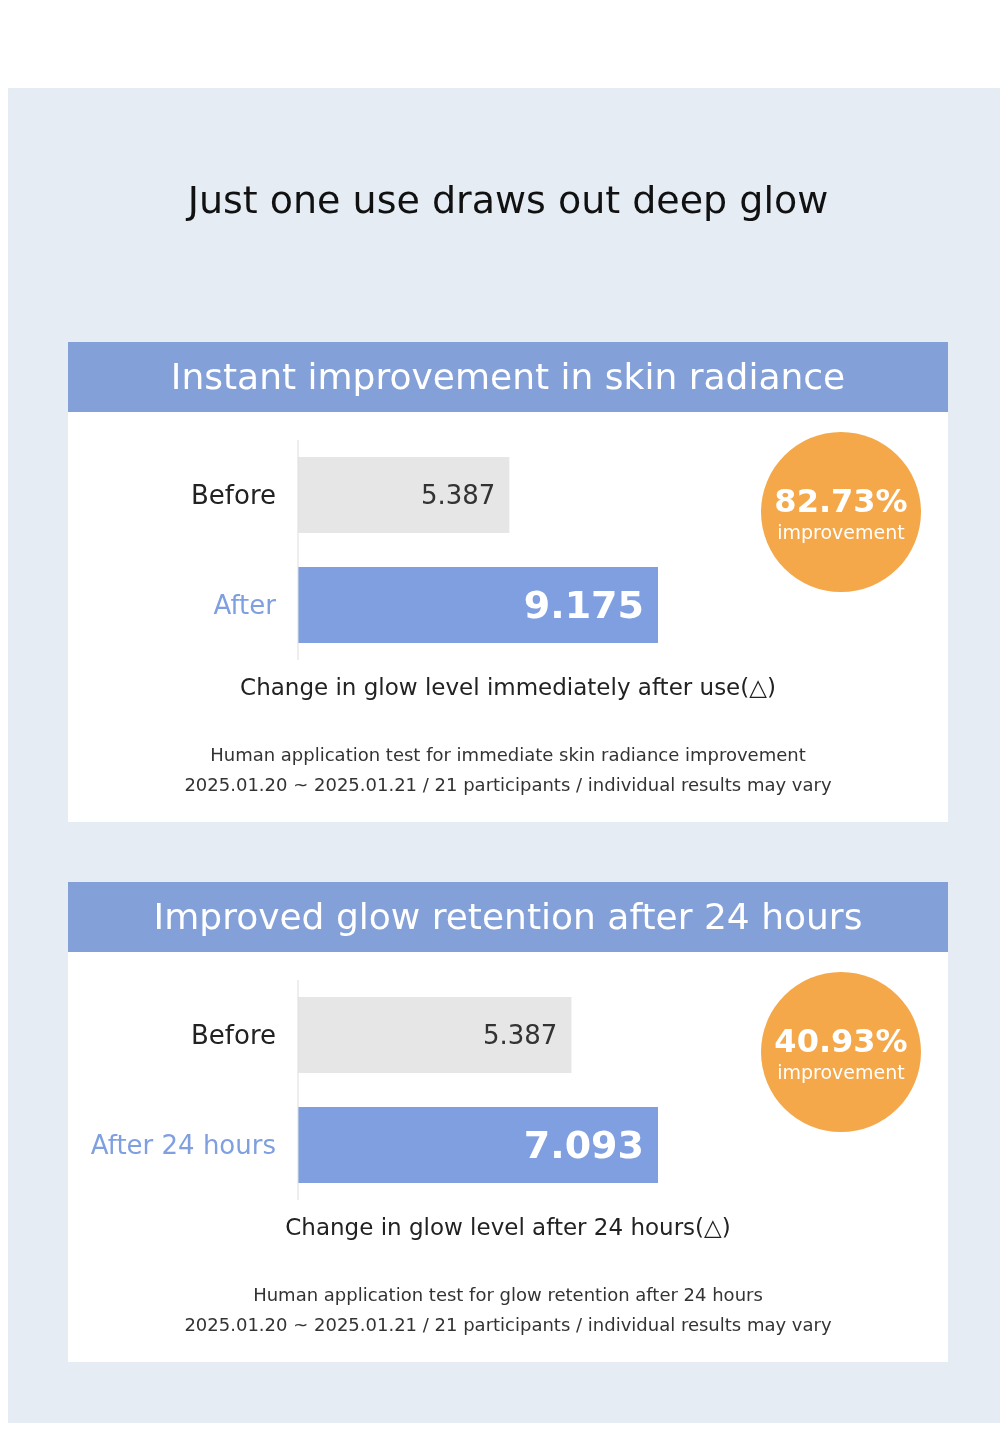 The width and height of the screenshot is (1000, 1453). Describe the element at coordinates (183, 1145) in the screenshot. I see `y-tick-label: After 24 hours` at that location.